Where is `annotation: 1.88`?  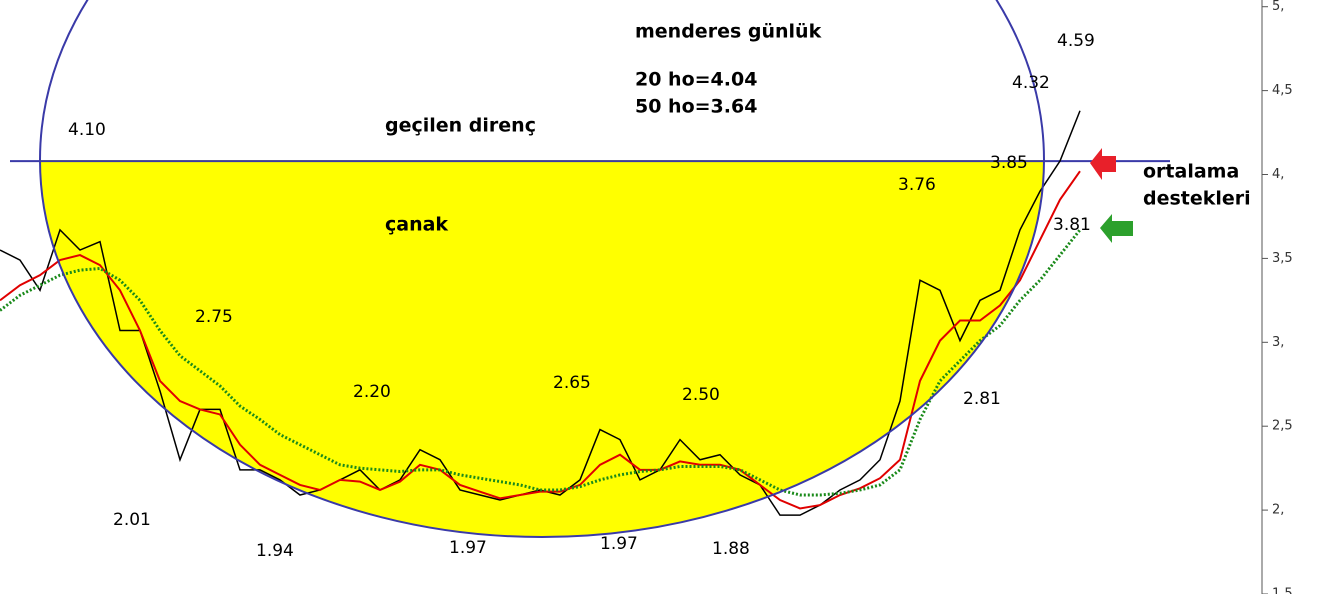
annotation: 1.88 is located at coordinates (731, 549).